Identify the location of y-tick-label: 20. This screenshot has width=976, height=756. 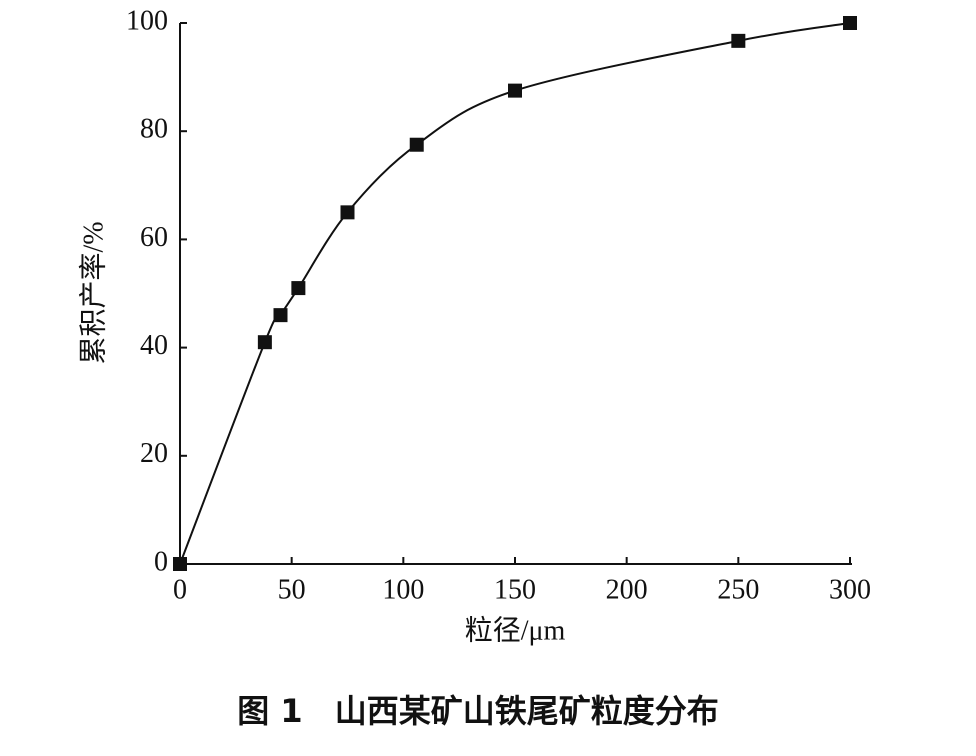
(154, 453).